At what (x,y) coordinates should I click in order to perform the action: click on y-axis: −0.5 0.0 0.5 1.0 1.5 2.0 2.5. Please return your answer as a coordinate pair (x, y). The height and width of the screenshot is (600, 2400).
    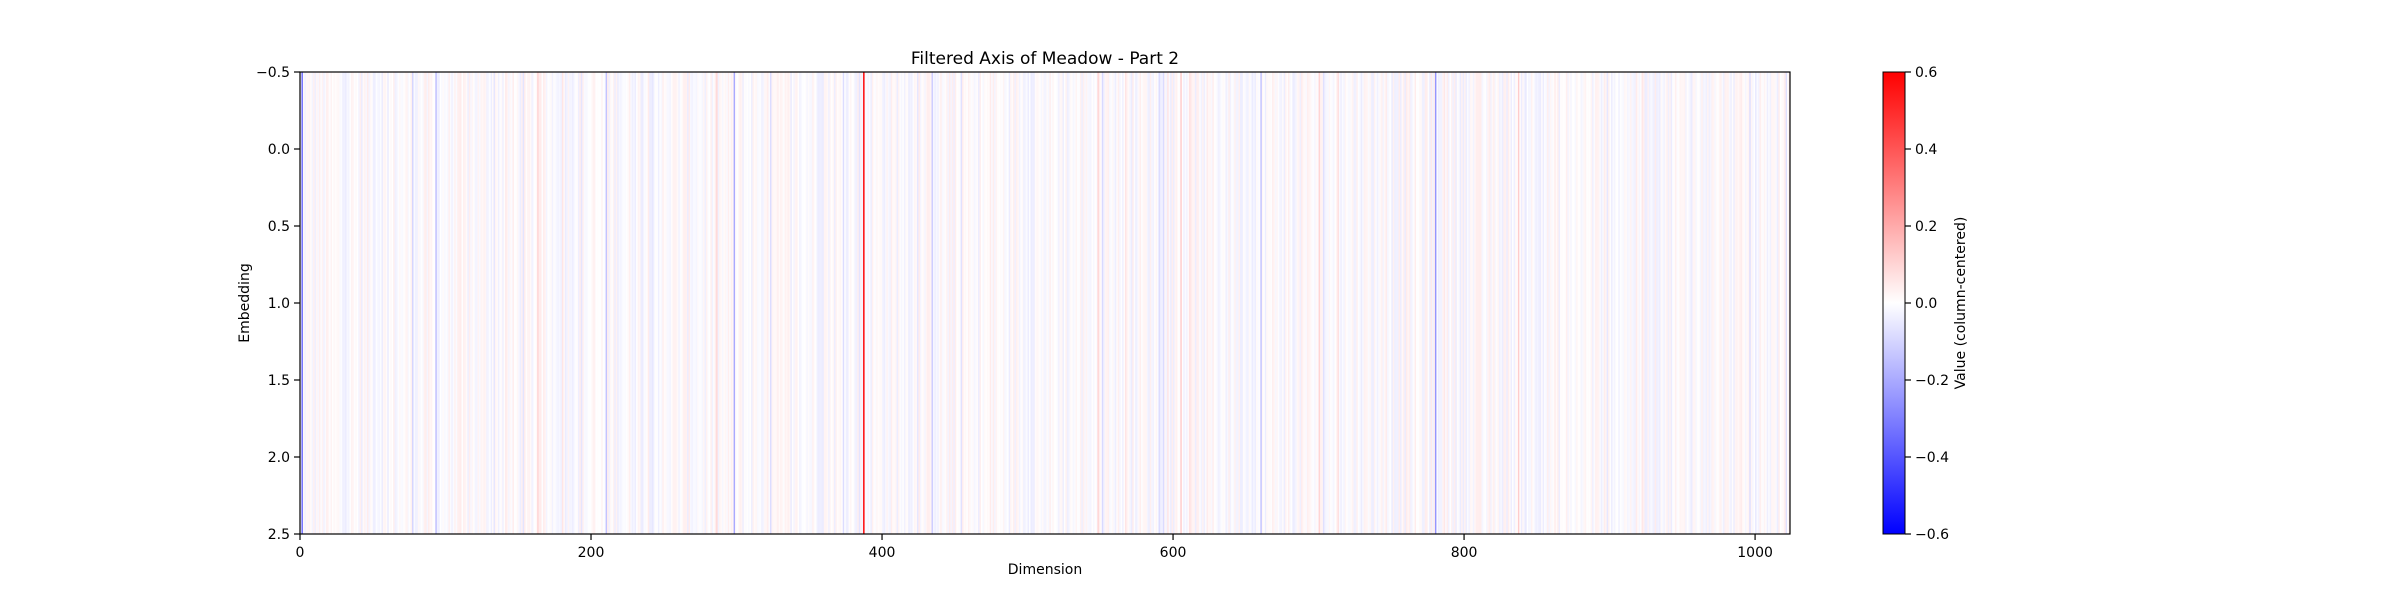
    Looking at the image, I should click on (278, 304).